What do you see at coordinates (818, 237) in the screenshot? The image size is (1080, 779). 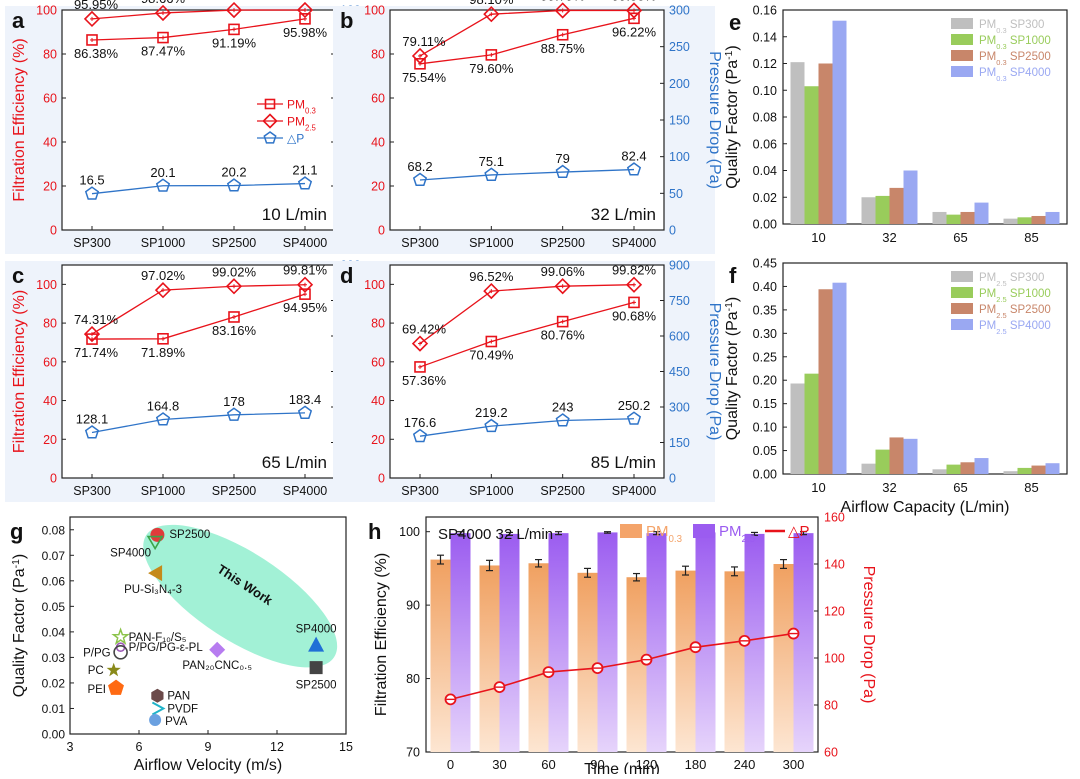 I see `x-tick-label: 10` at bounding box center [818, 237].